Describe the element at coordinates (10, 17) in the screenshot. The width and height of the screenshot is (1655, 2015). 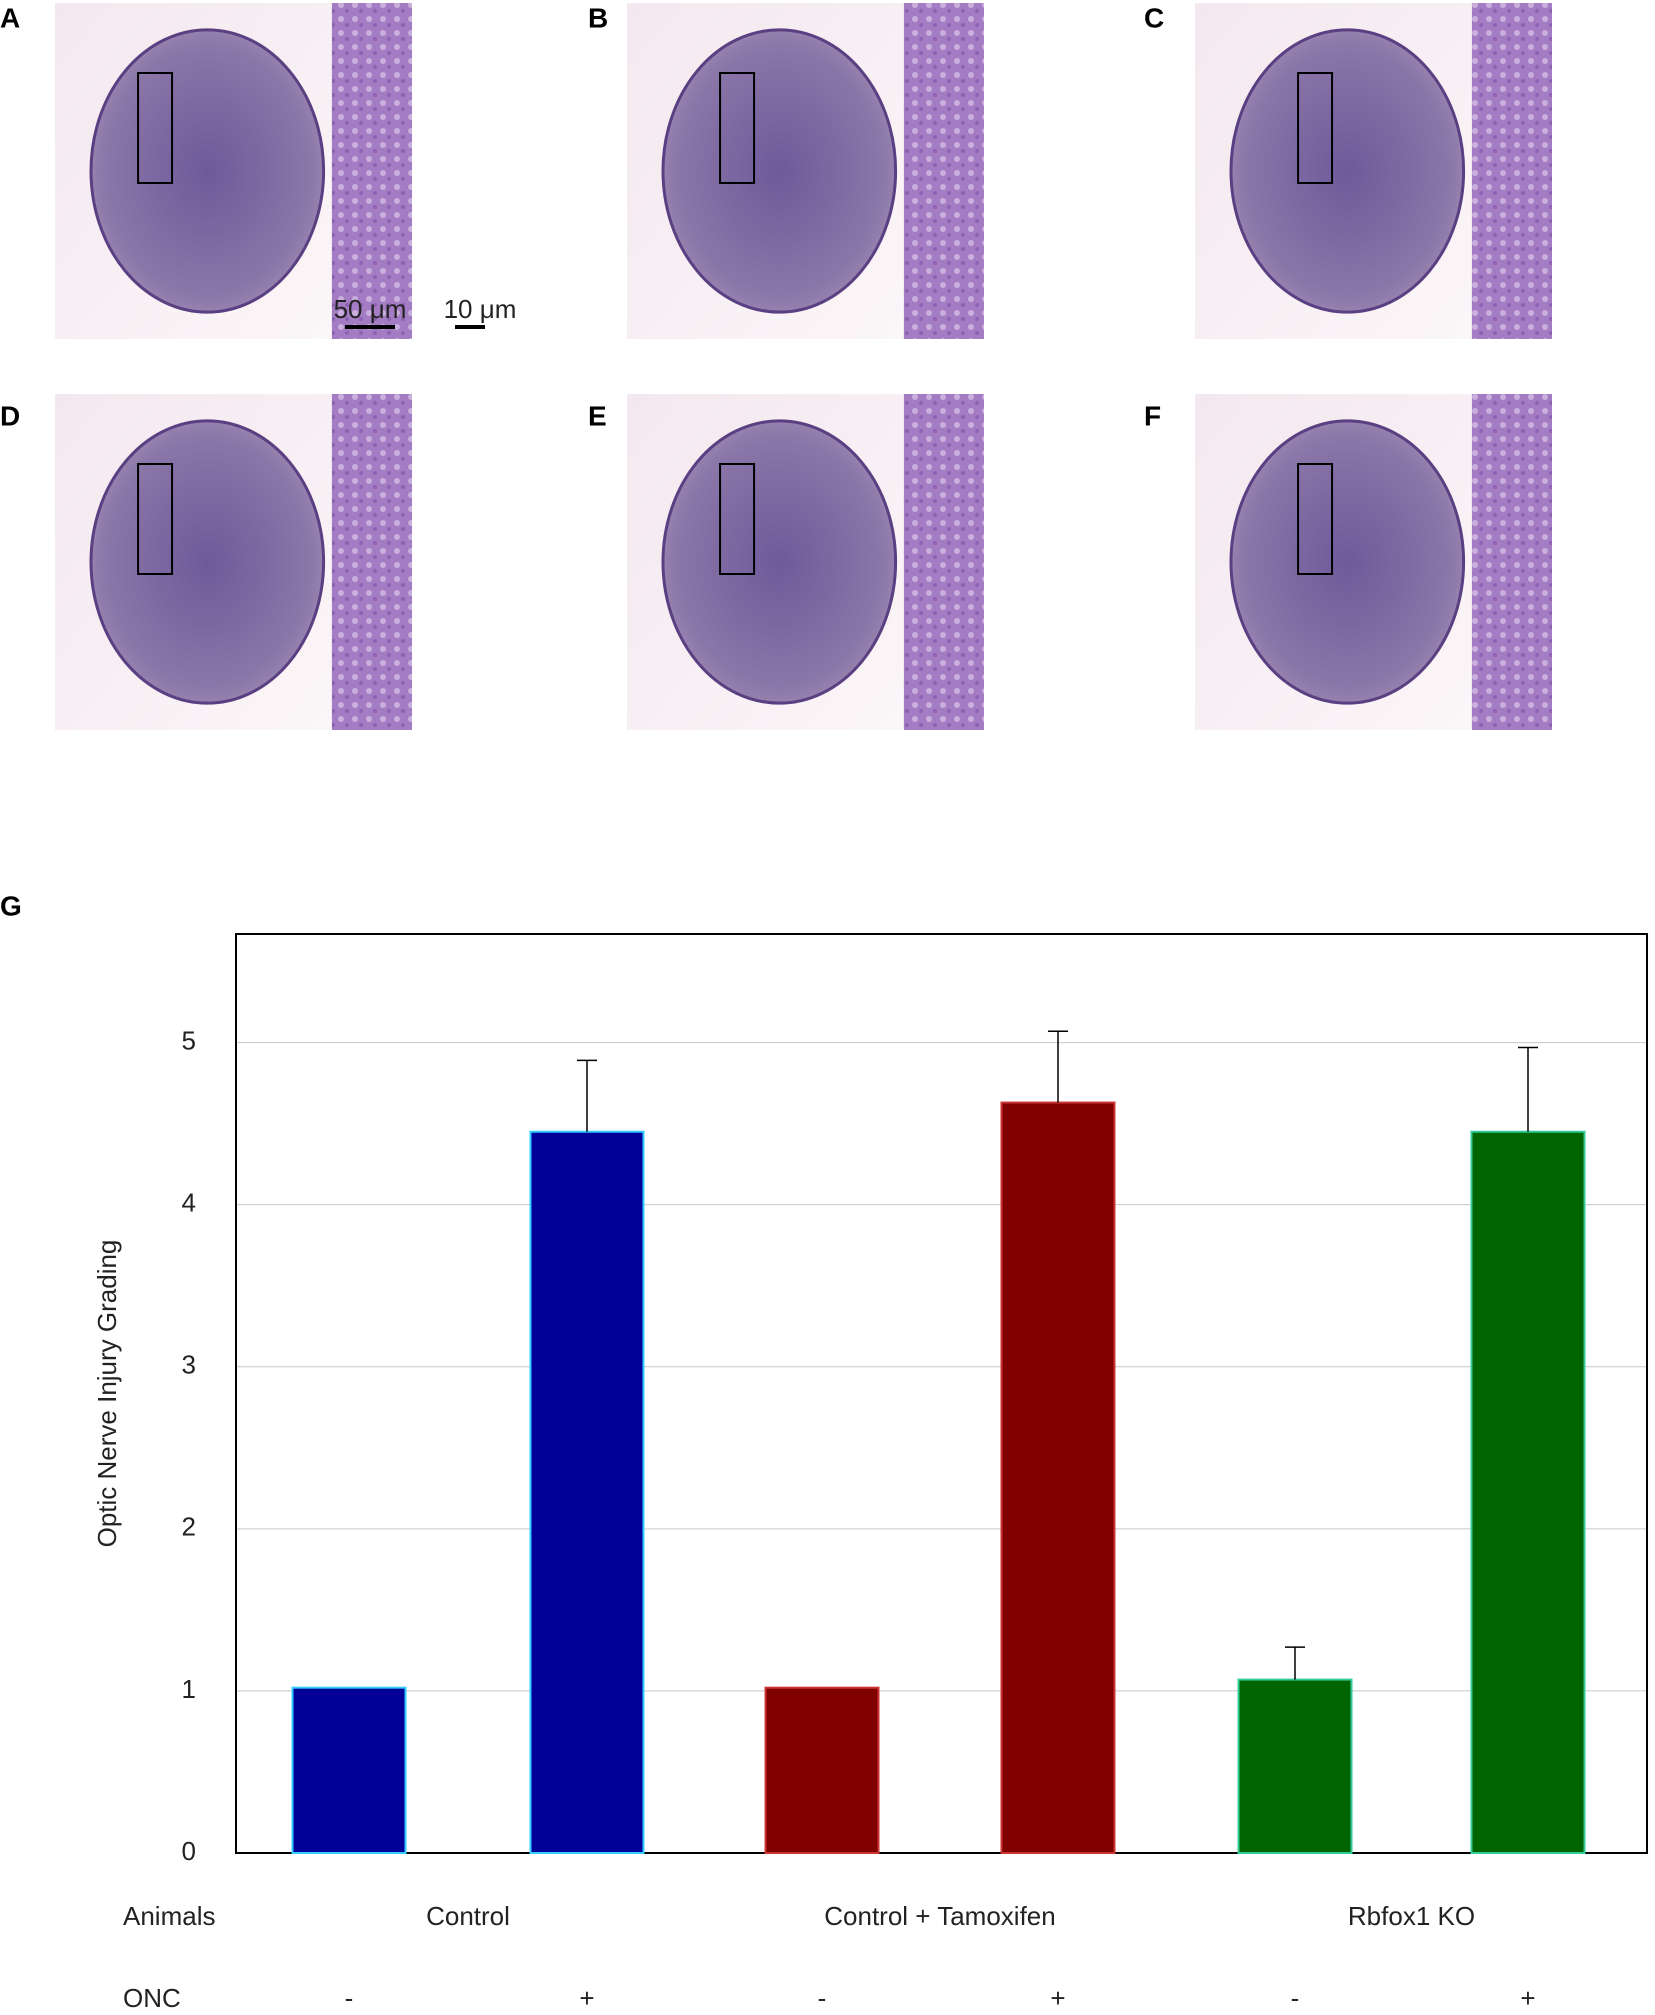
I see `panel-label: A` at that location.